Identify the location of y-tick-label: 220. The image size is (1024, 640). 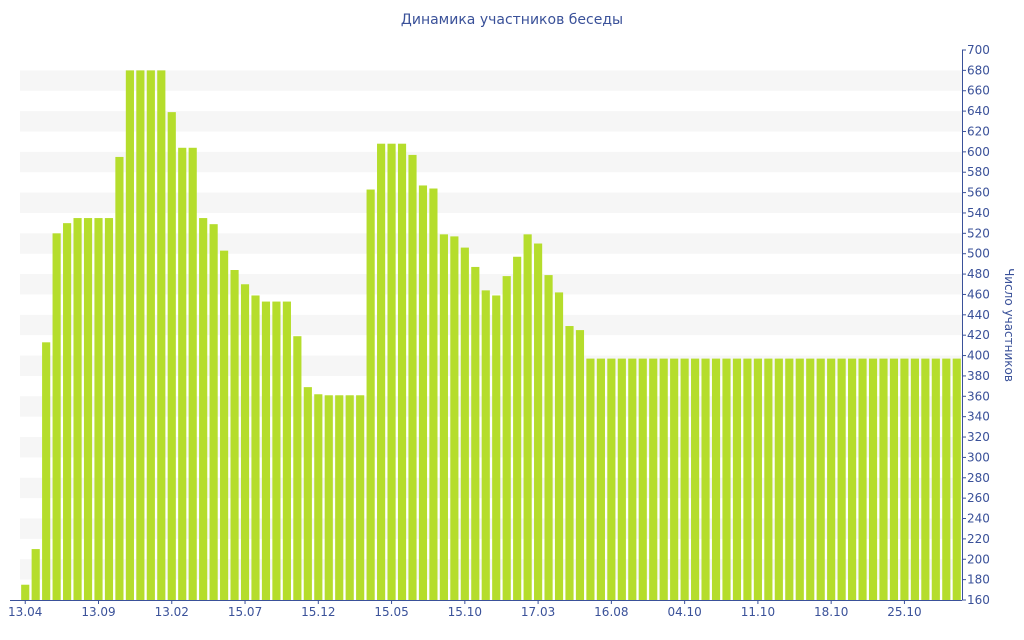
(978, 539).